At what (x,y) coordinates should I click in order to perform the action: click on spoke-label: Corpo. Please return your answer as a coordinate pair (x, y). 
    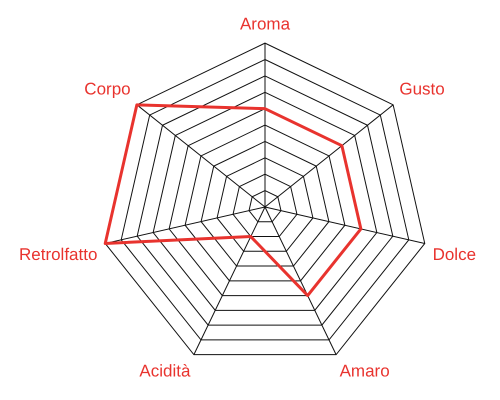
    Looking at the image, I should click on (107, 88).